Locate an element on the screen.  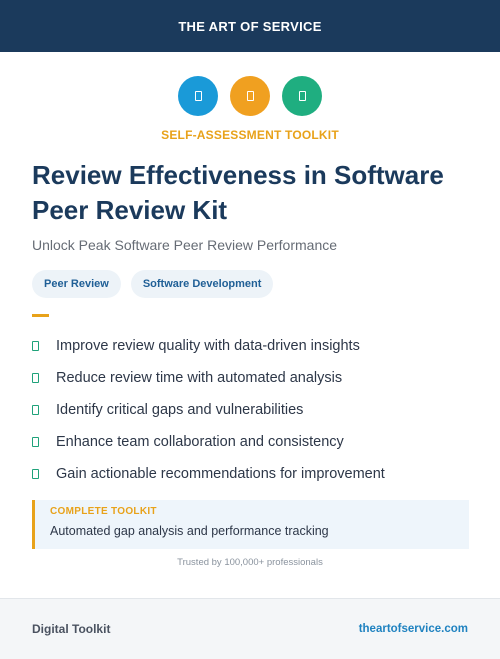
footer-label: Digital Toolkit is located at coordinates (71, 629).